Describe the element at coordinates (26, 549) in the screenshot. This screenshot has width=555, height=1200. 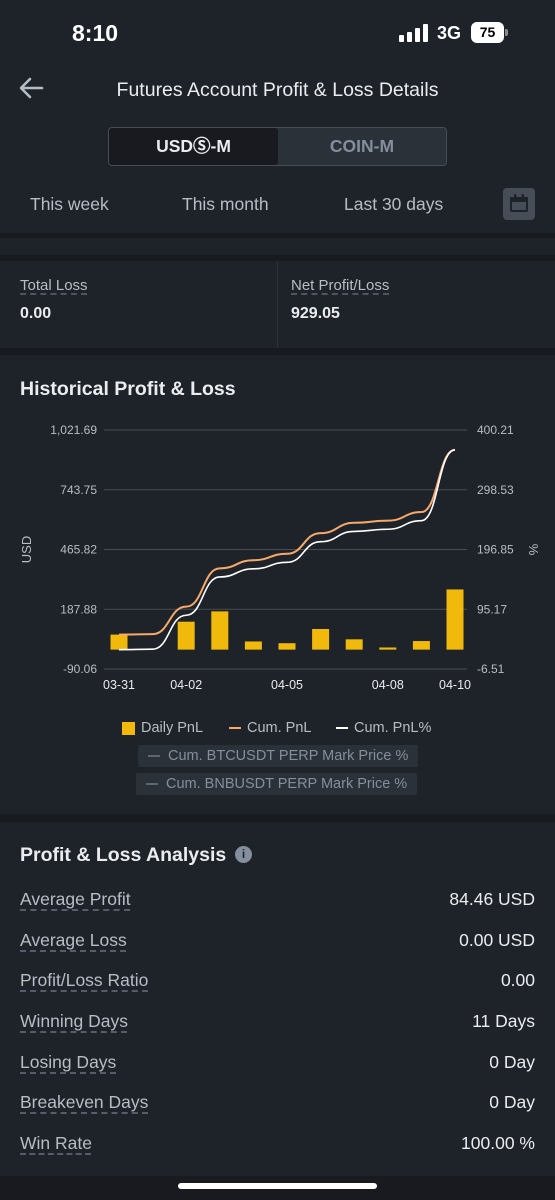
I see `y-axis-label: USD` at that location.